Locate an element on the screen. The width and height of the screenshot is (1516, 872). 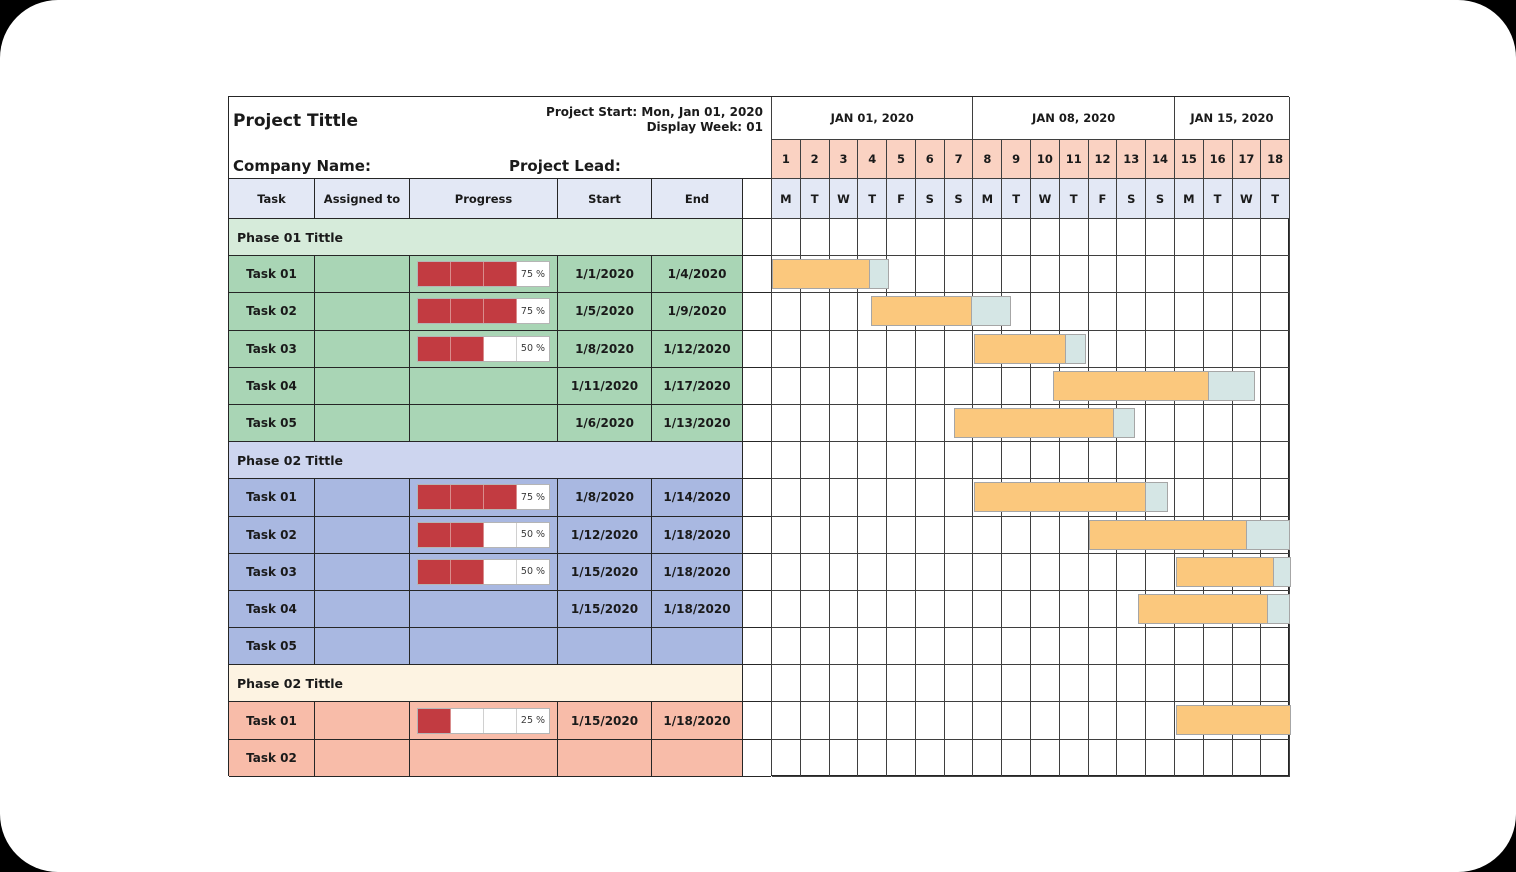
progress-bar-widget: 25 % is located at coordinates (483, 720).